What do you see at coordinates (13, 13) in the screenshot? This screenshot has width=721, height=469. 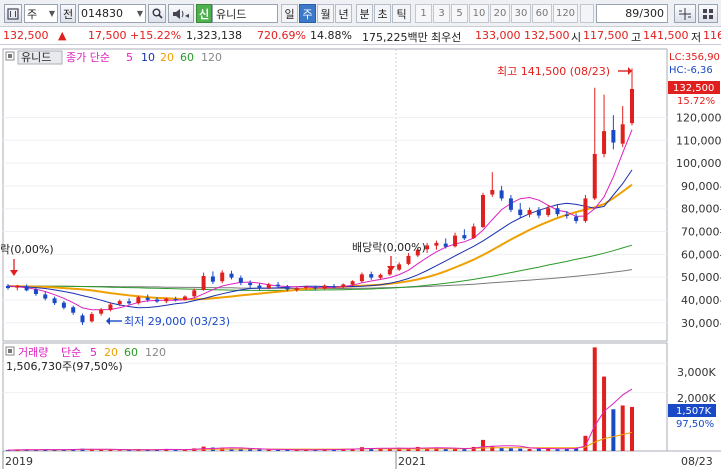 I see `chart-type-icon` at bounding box center [13, 13].